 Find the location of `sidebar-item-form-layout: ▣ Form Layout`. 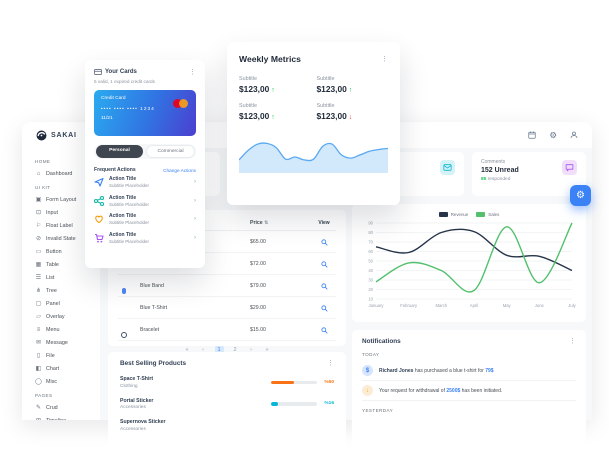

sidebar-item-form-layout: ▣ Form Layout is located at coordinates (67, 199).